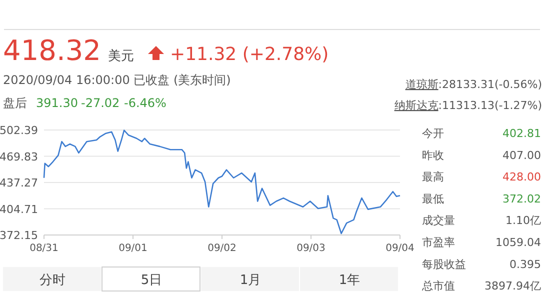 Image resolution: width=559 pixels, height=294 pixels. I want to click on x-tick-label: 09/03, so click(311, 248).